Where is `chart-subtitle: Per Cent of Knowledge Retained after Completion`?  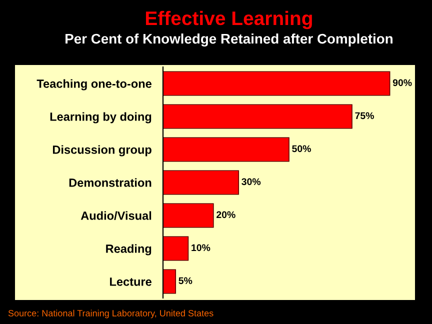
chart-subtitle: Per Cent of Knowledge Retained after Completion is located at coordinates (229, 40).